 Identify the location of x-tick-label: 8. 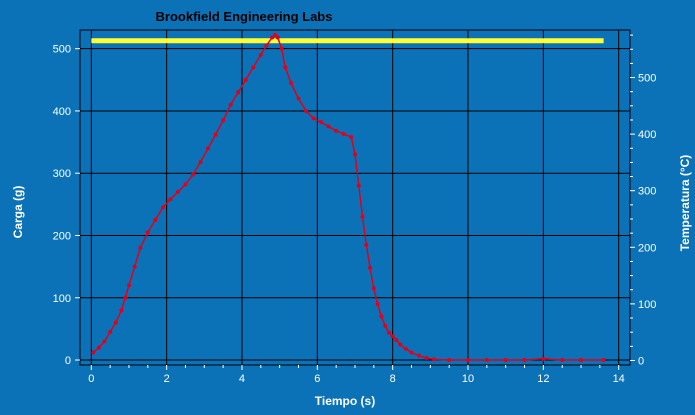
(393, 379).